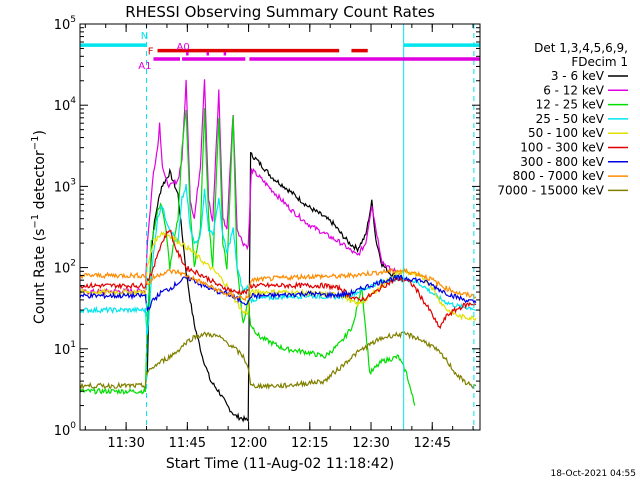 Image resolution: width=640 pixels, height=484 pixels. I want to click on flag-label-N: N, so click(144, 36).